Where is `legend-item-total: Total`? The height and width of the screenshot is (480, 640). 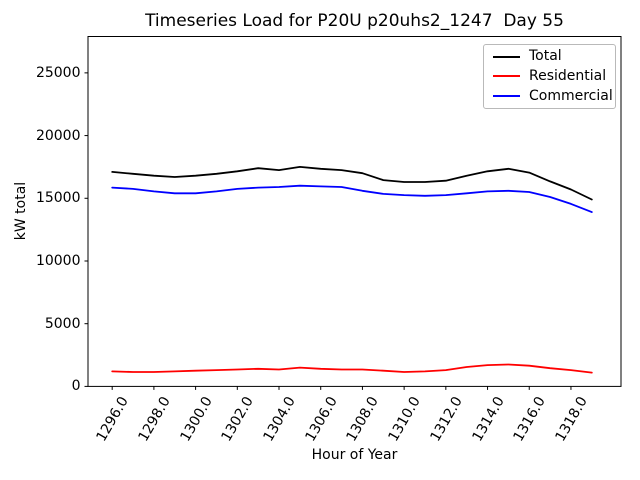 legend-item-total: Total is located at coordinates (549, 56).